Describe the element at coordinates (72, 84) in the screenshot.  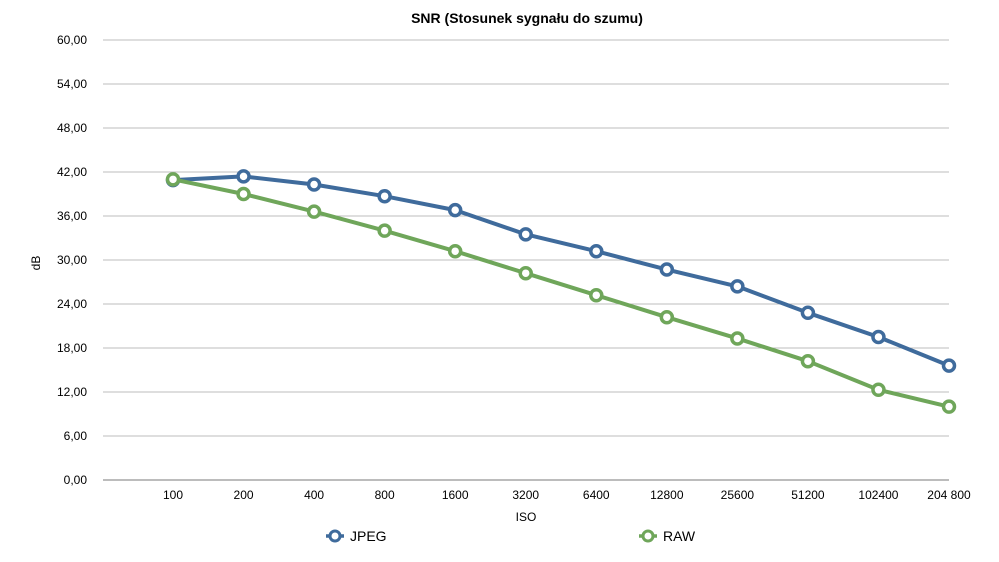
I see `y-tick-label: 54,00` at that location.